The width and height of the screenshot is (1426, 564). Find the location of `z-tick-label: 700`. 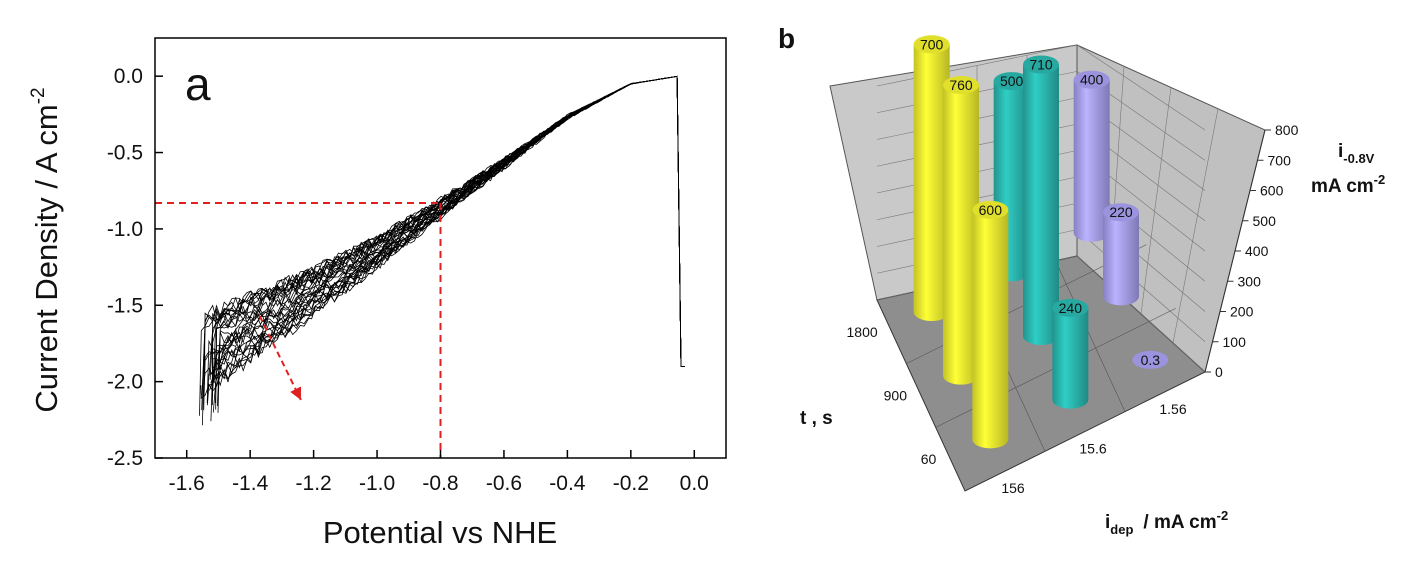

z-tick-label: 700 is located at coordinates (1280, 160).